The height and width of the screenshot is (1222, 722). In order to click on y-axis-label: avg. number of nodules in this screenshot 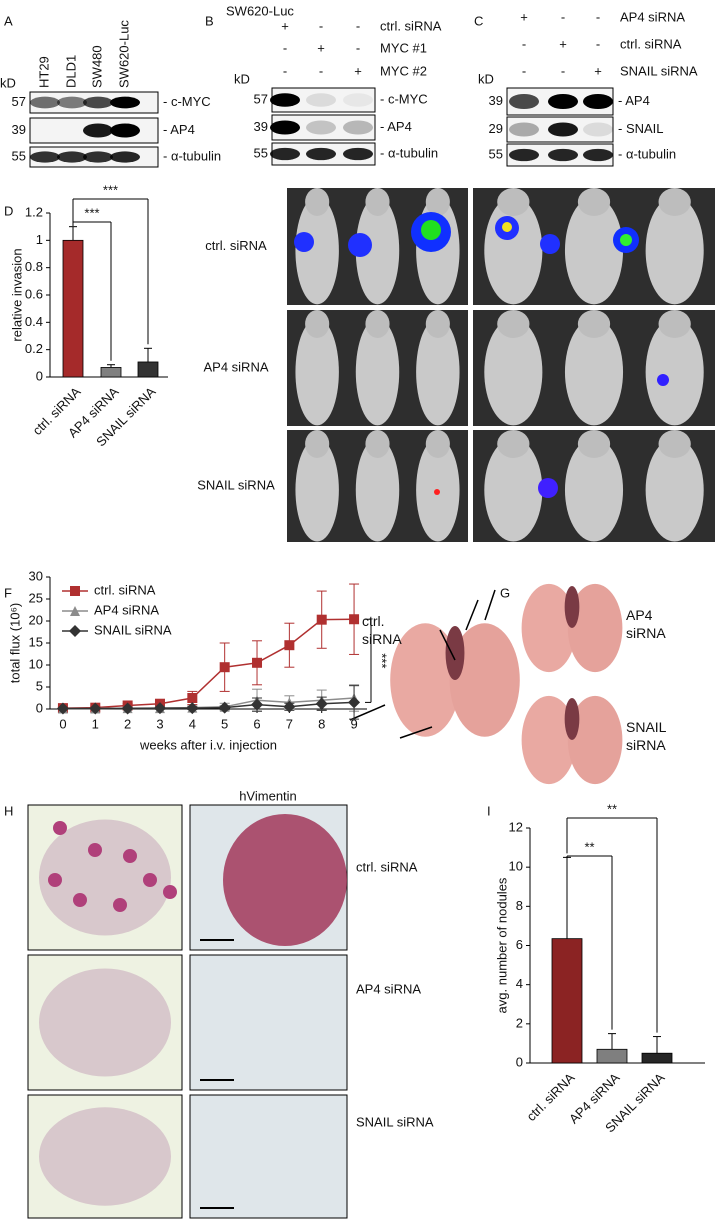, I will do `click(501, 945)`.